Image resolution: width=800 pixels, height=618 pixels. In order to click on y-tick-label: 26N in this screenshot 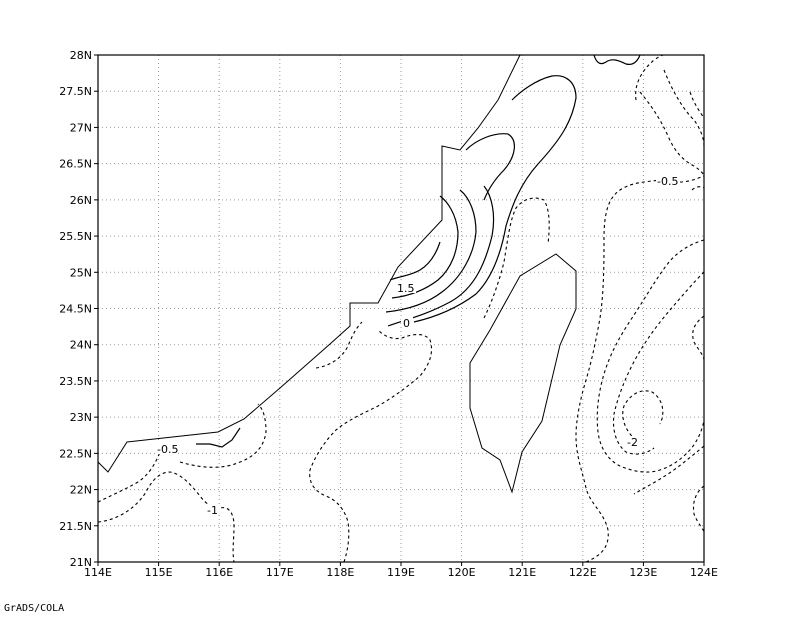, I will do `click(81, 200)`.